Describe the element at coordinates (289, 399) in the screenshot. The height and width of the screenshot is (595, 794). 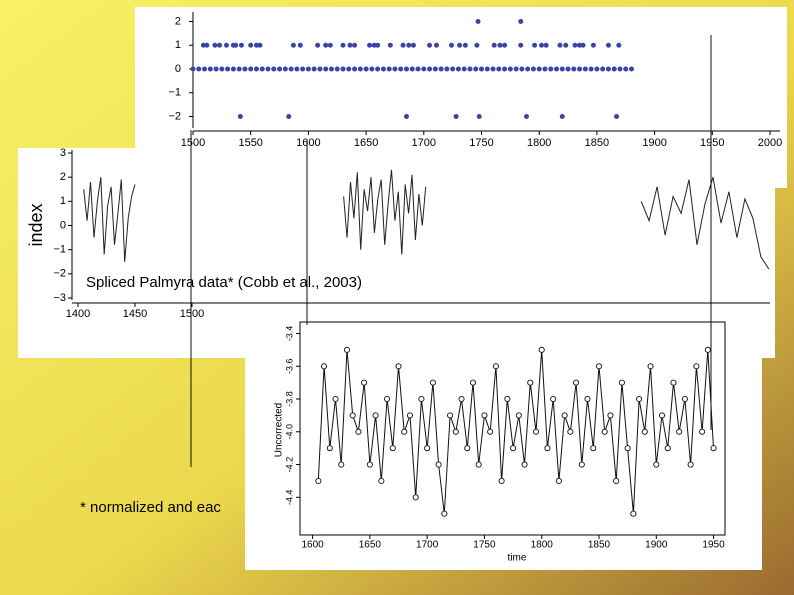
I see `y-tick-label: -3.8` at that location.